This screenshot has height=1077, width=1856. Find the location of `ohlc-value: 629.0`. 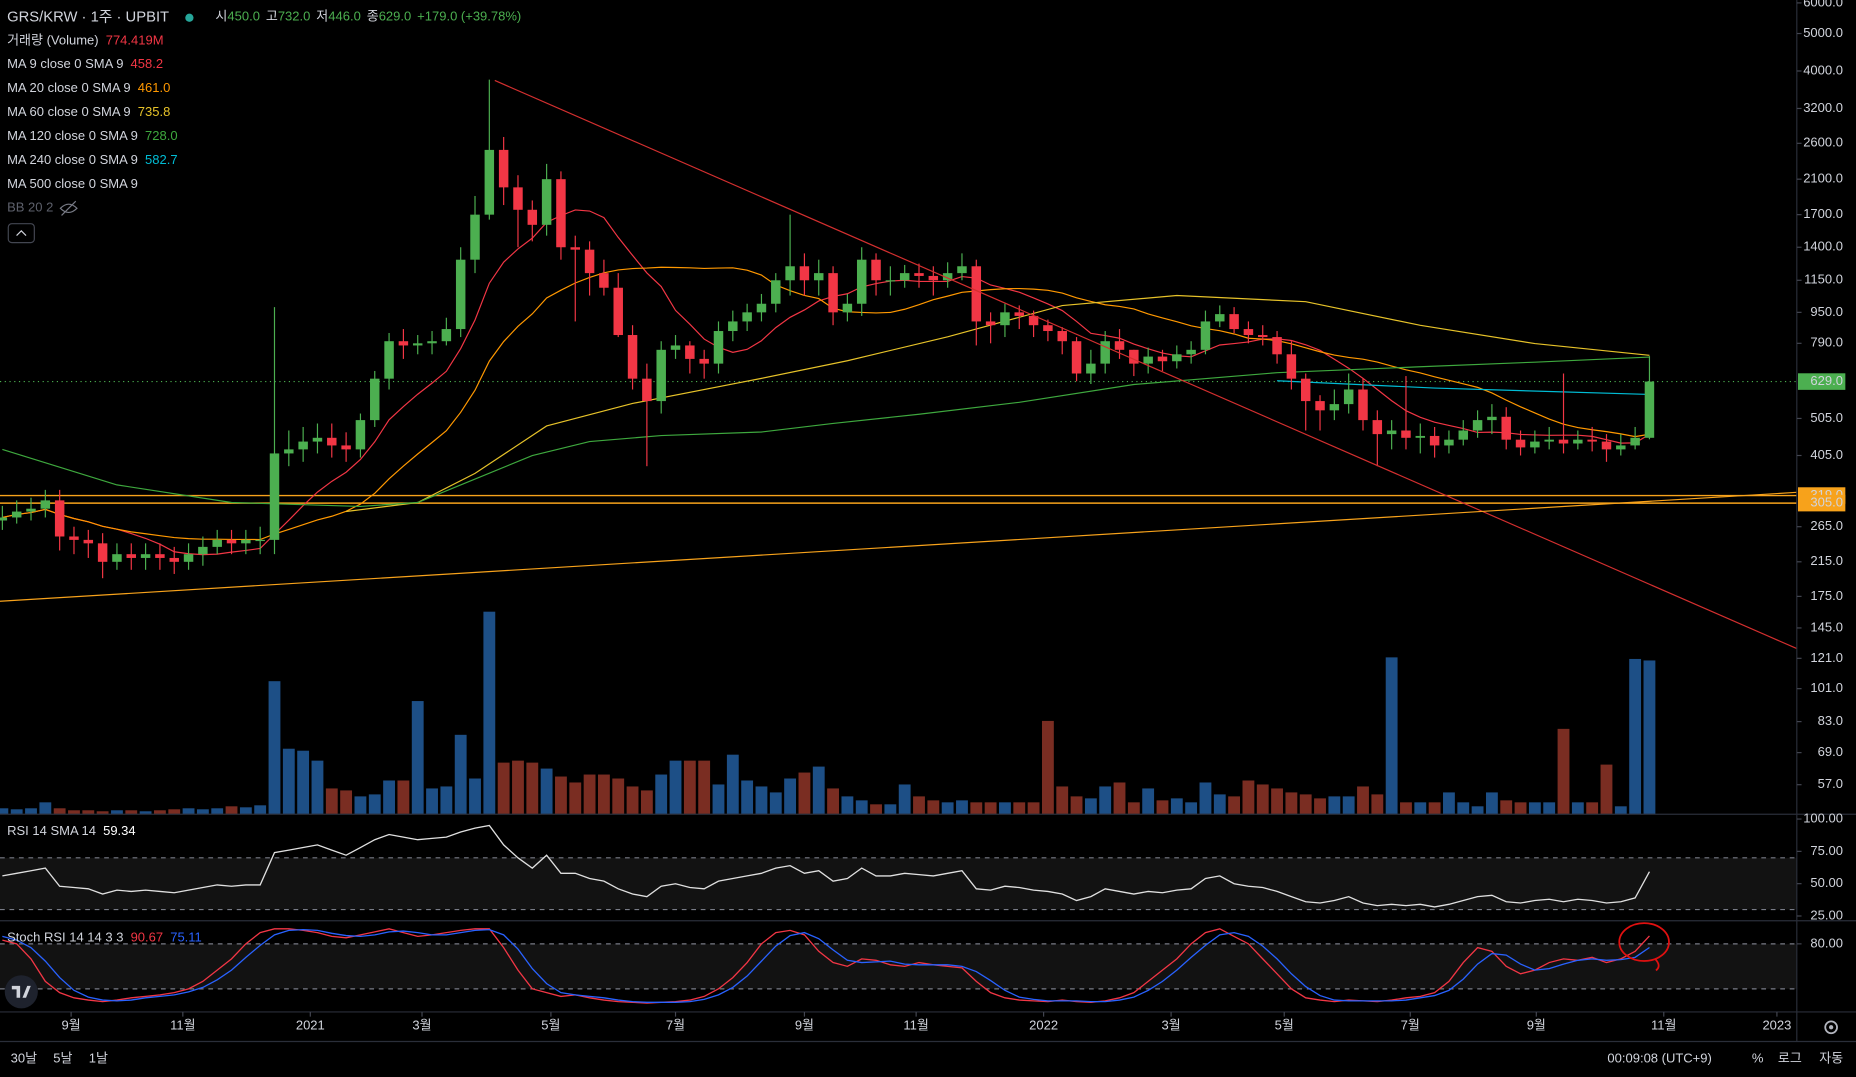

ohlc-value: 629.0 is located at coordinates (395, 16).